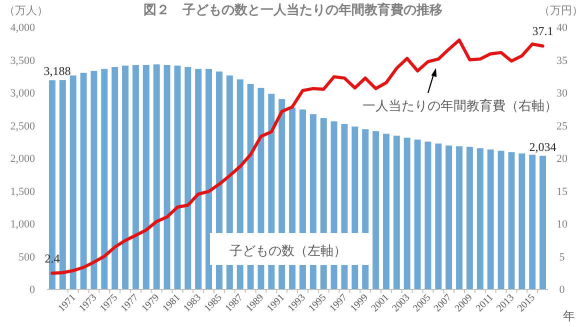 The image size is (587, 327). What do you see at coordinates (255, 303) in the screenshot?
I see `x-tick-label: 1989` at bounding box center [255, 303].